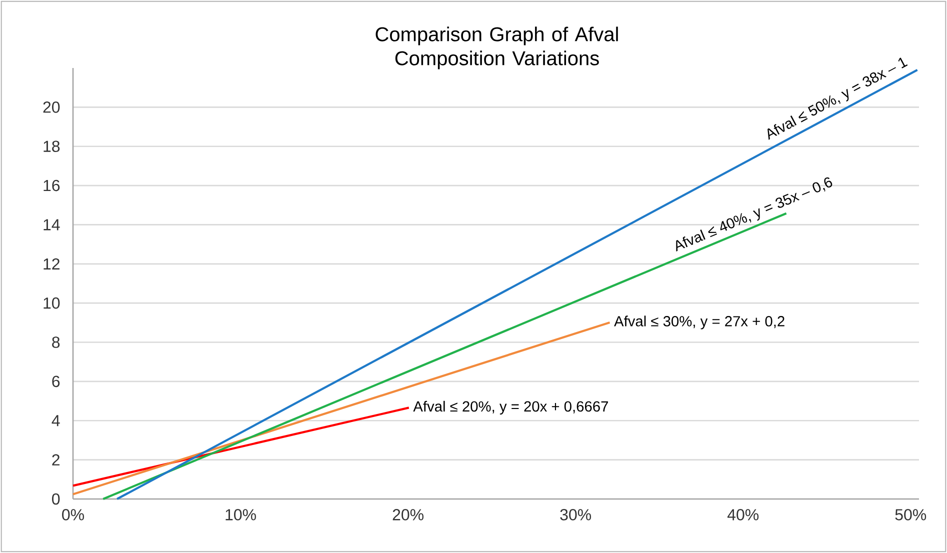 The image size is (947, 553). What do you see at coordinates (576, 514) in the screenshot?
I see `x-tick-label: 30%` at bounding box center [576, 514].